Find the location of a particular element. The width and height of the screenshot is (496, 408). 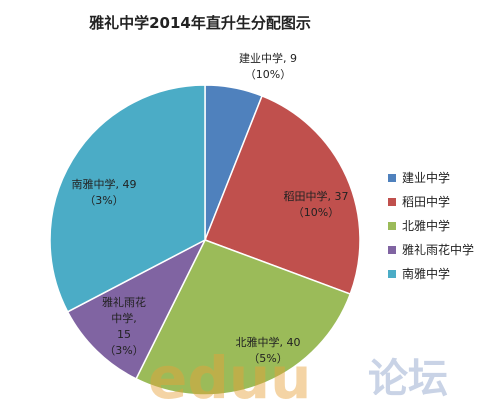

watermark: eduu 论坛 is located at coordinates (298, 376).